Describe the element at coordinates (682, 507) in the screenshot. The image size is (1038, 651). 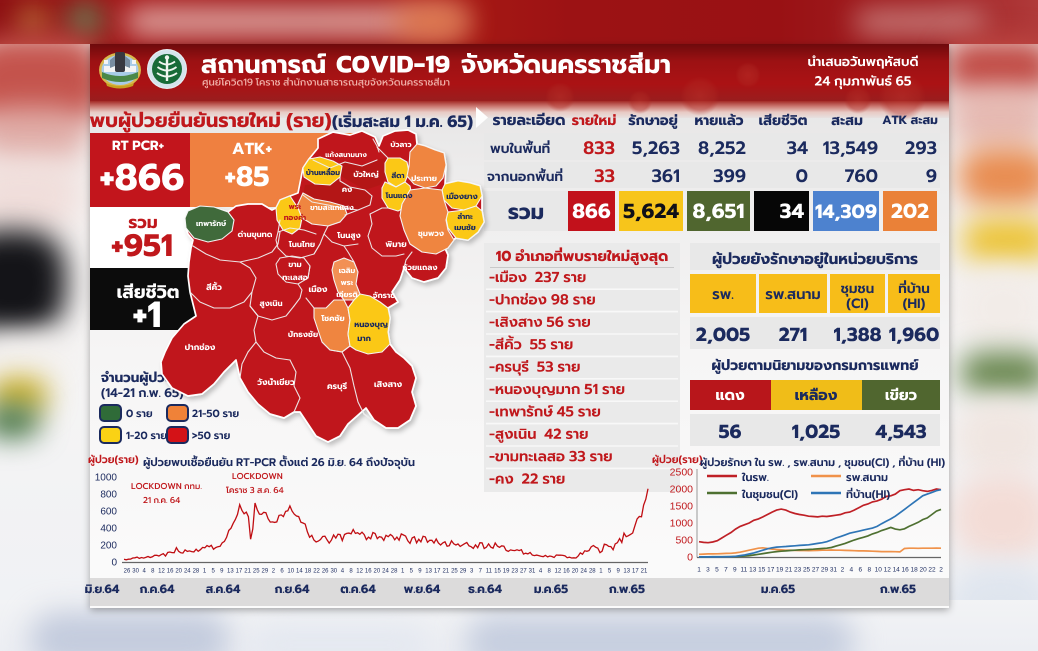
I see `svg-text: 1500` at that location.